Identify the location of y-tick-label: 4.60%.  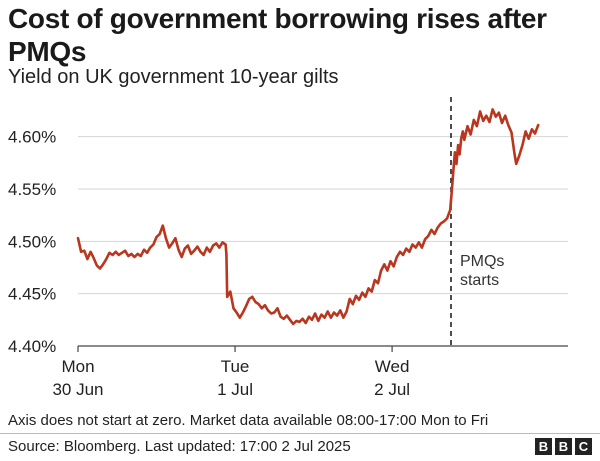
(32, 137).